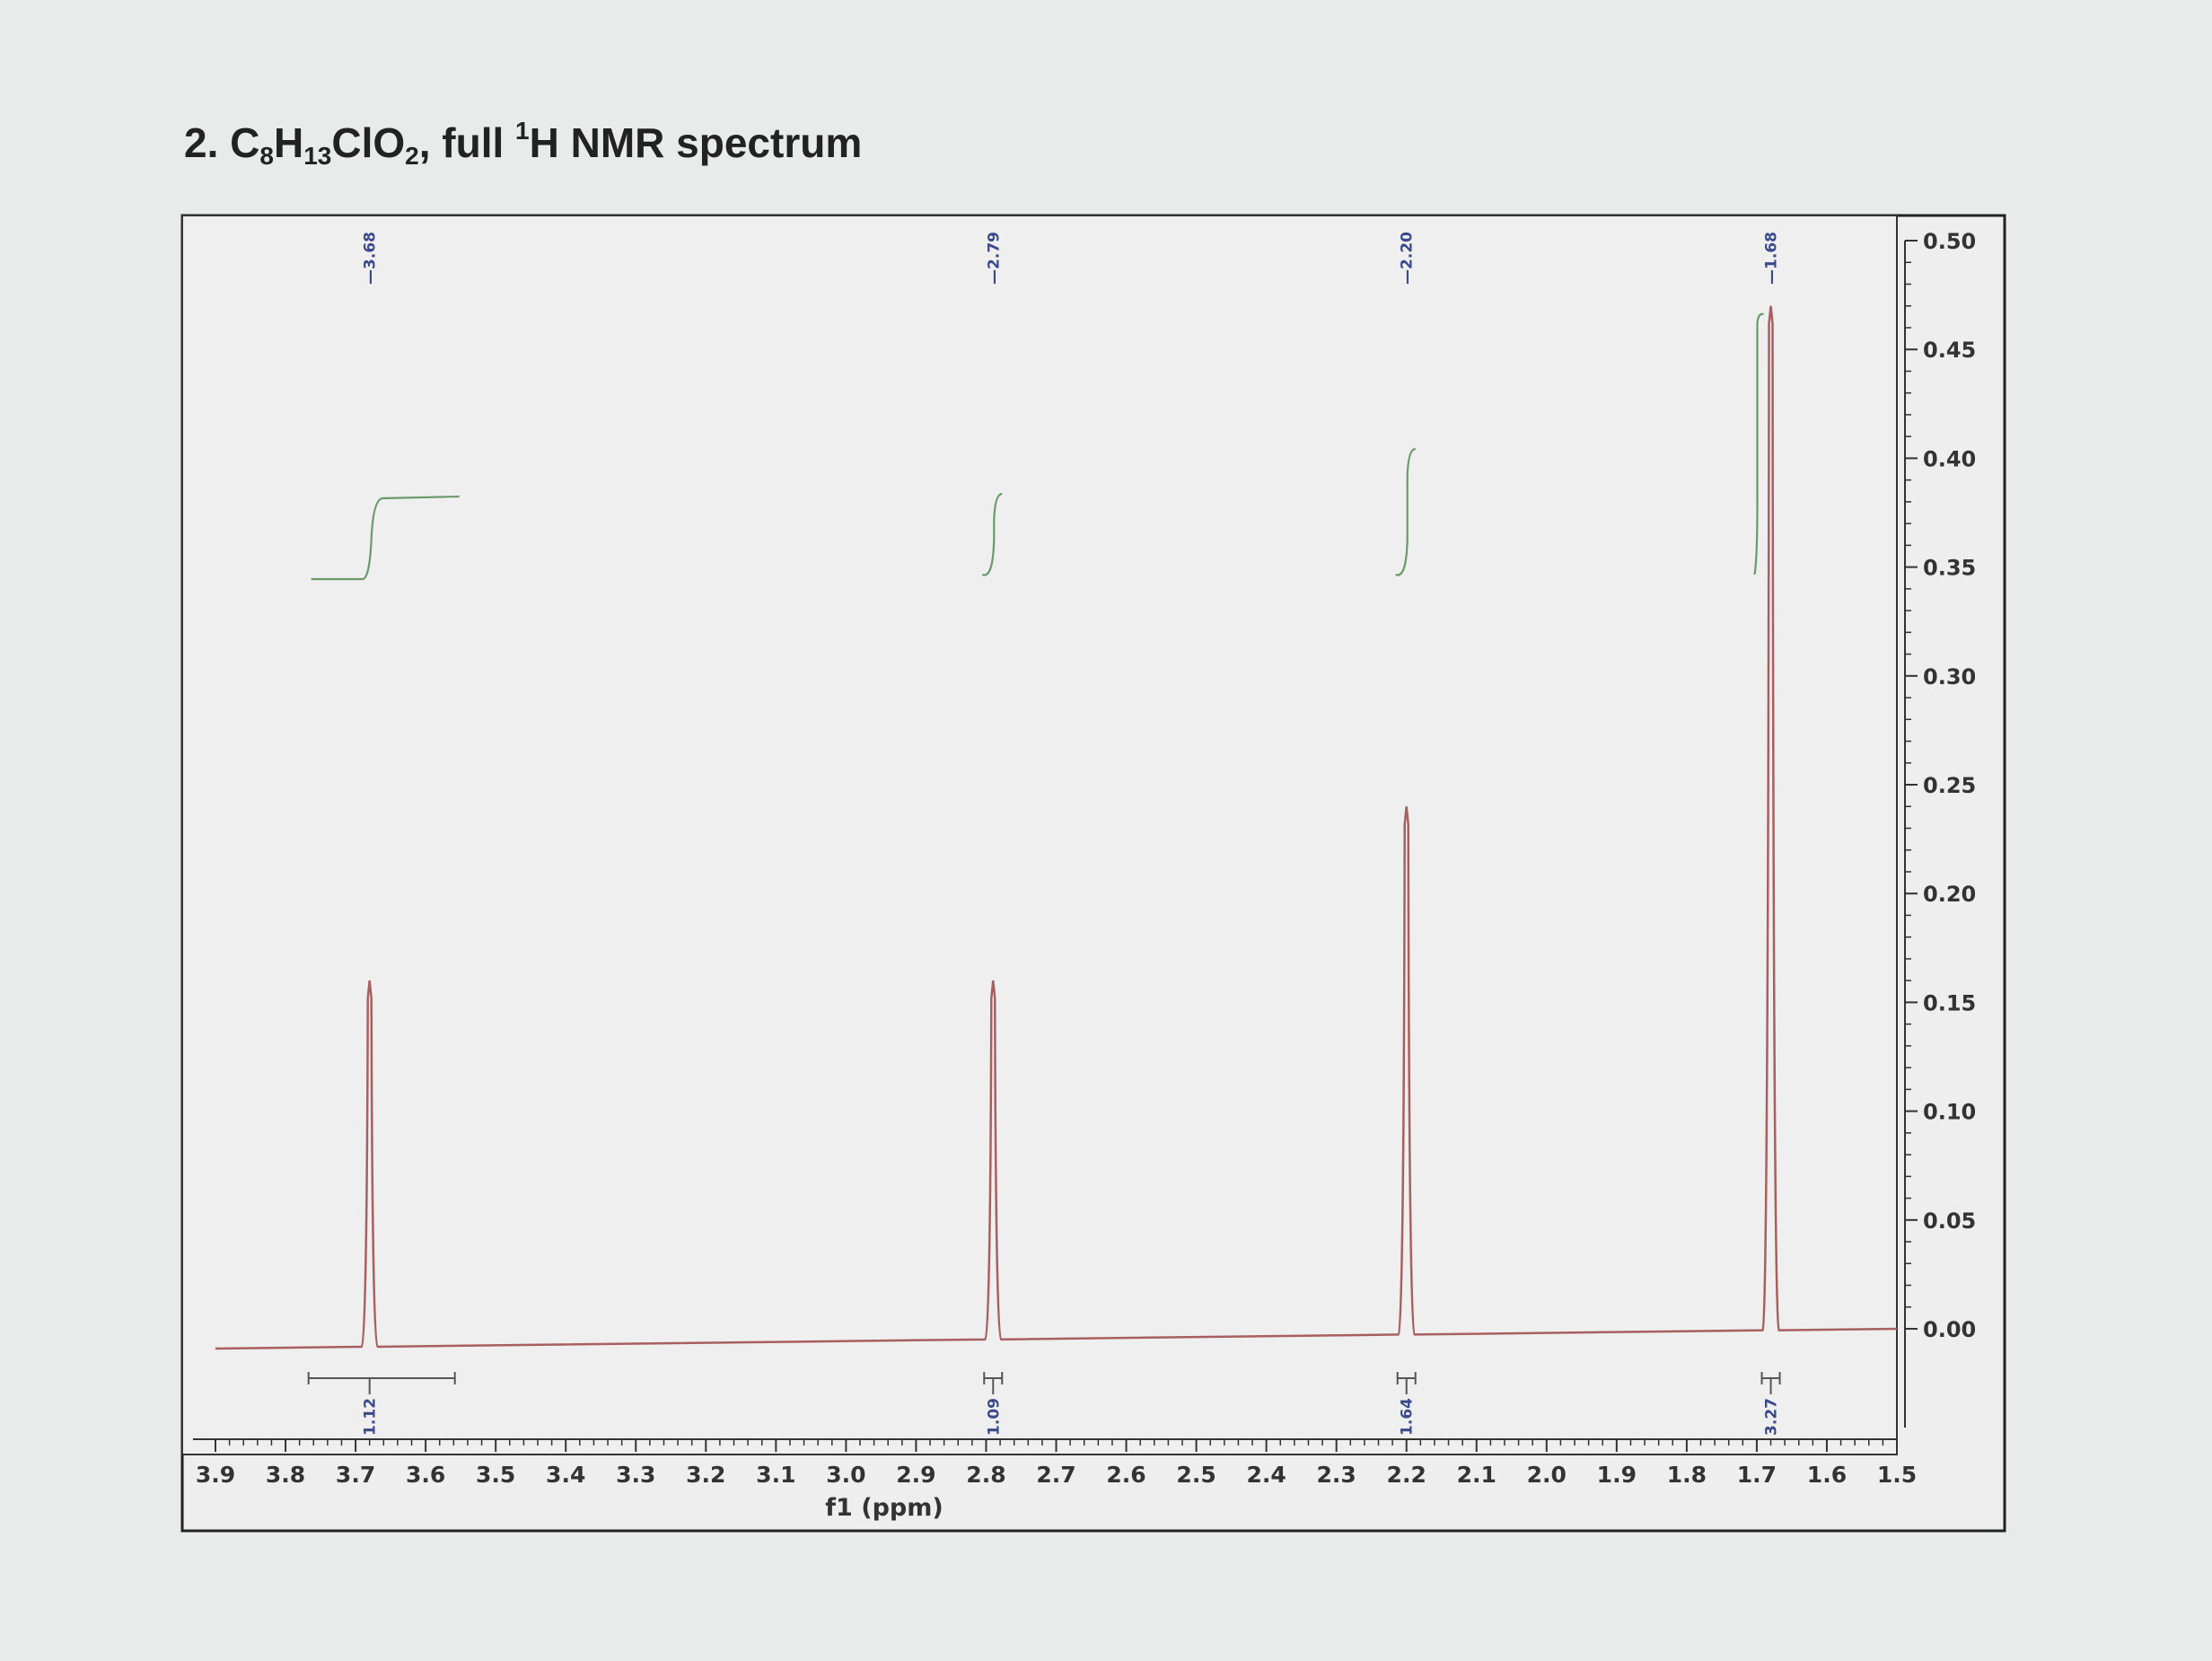 Image resolution: width=2212 pixels, height=1661 pixels. Describe the element at coordinates (1757, 1475) in the screenshot. I see `x-tick-label: 1.7` at that location.